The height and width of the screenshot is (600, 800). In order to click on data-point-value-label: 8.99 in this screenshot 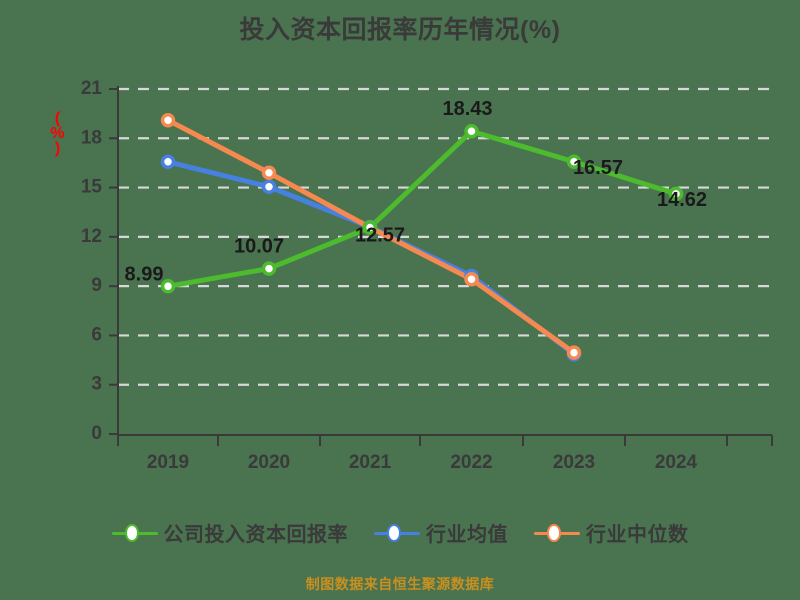, I will do `click(144, 274)`.